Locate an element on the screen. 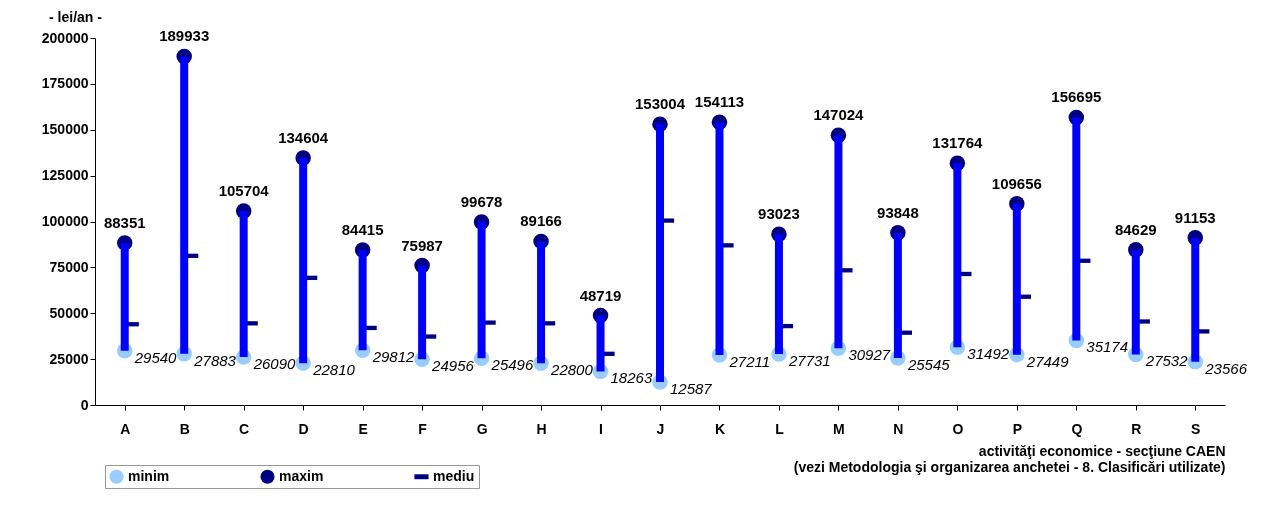 The image size is (1276, 509). data-label: 25545 is located at coordinates (928, 365).